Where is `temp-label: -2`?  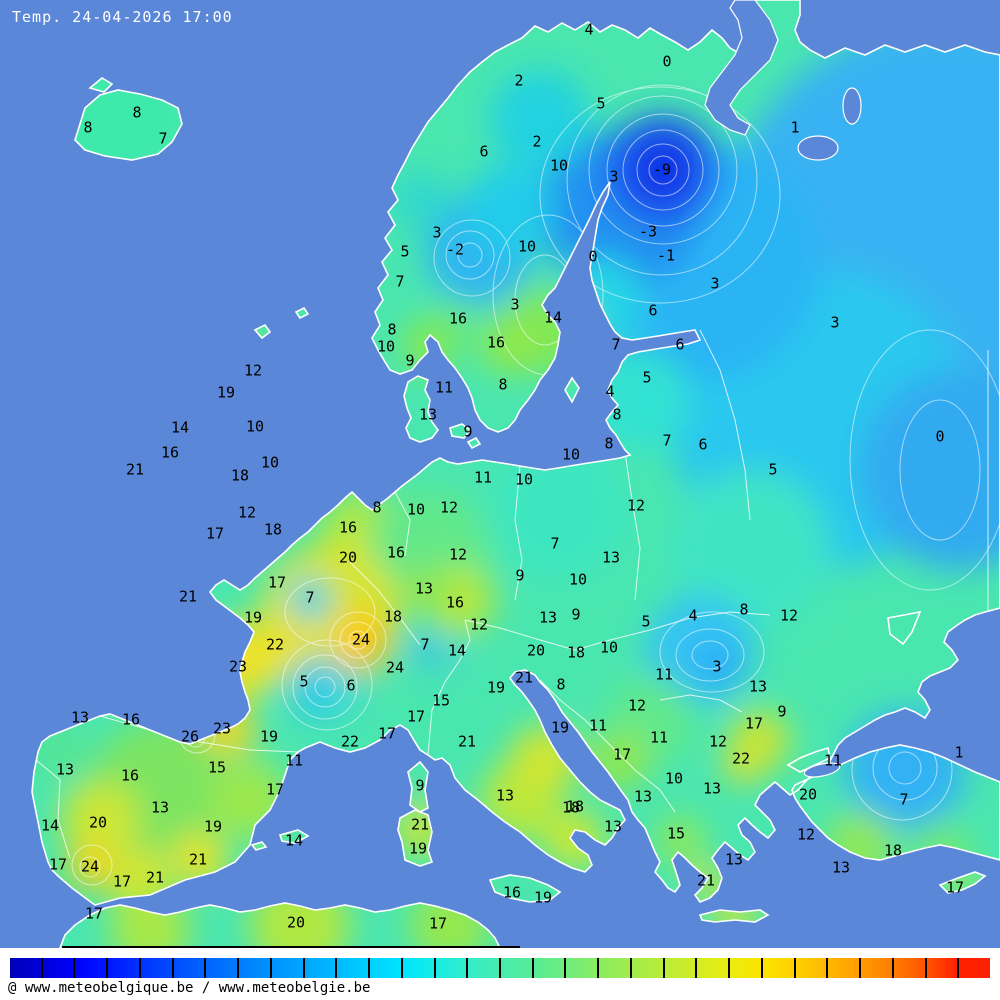
temp-label: -2 is located at coordinates (455, 249).